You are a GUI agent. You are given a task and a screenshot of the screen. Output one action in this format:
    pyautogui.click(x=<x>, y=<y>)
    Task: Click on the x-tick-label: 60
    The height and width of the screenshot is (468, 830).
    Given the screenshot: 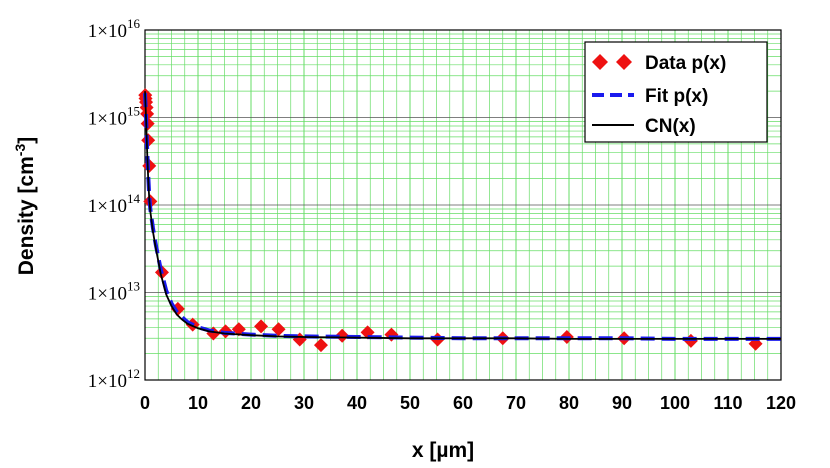 What is the action you would take?
    pyautogui.click(x=463, y=403)
    